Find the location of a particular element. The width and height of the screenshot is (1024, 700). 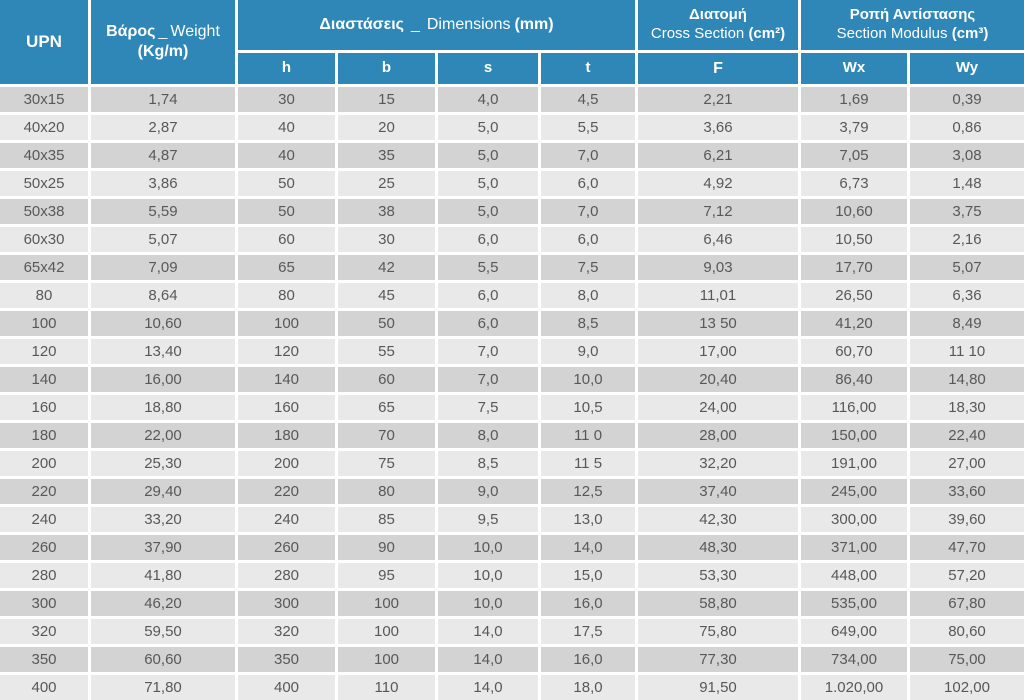

header-section-modulus-english-line: Section Modulus (cm³) is located at coordinates (913, 34).